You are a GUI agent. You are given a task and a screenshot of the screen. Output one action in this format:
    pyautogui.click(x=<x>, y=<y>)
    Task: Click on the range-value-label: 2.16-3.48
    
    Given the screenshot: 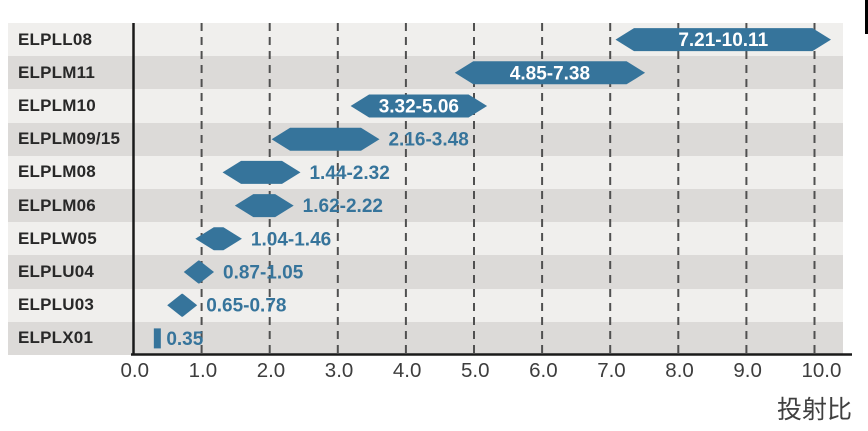 What is the action you would take?
    pyautogui.click(x=428, y=140)
    